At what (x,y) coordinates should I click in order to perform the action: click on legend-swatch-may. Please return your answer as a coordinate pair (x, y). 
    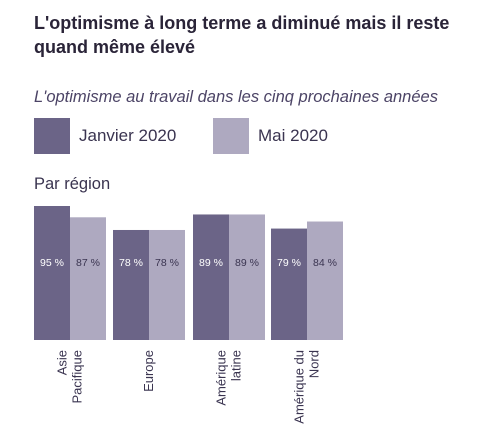
    Looking at the image, I should click on (231, 136).